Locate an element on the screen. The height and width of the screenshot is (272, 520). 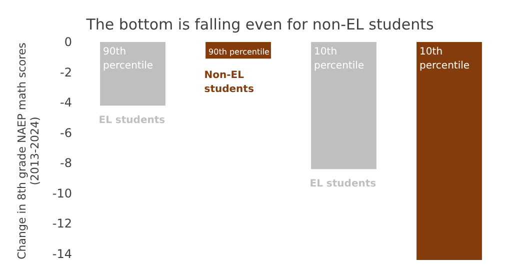
text: EL students is located at coordinates (343, 184).